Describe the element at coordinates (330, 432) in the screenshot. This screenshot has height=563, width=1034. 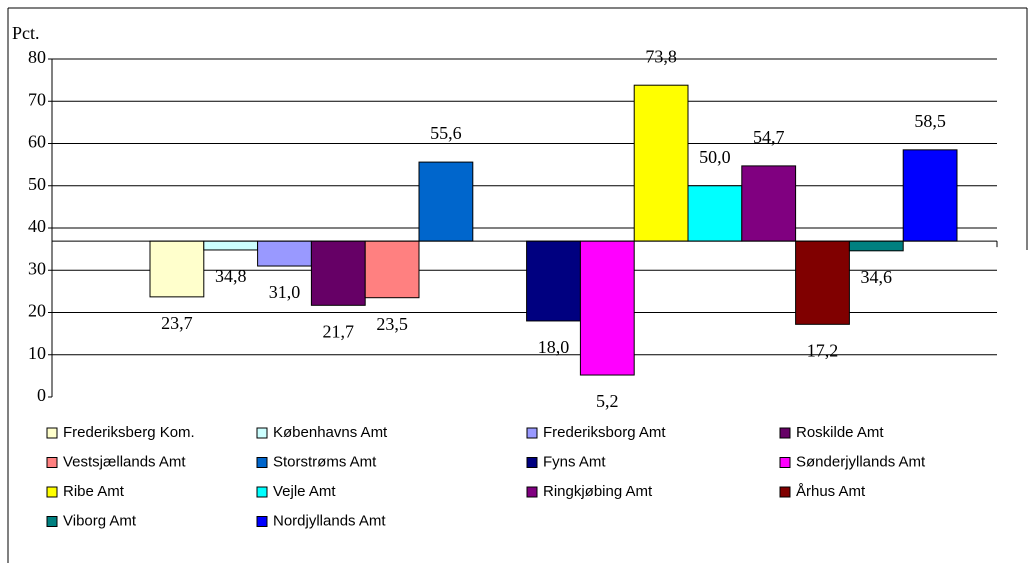
I see `legend-label: Københavns Amt` at that location.